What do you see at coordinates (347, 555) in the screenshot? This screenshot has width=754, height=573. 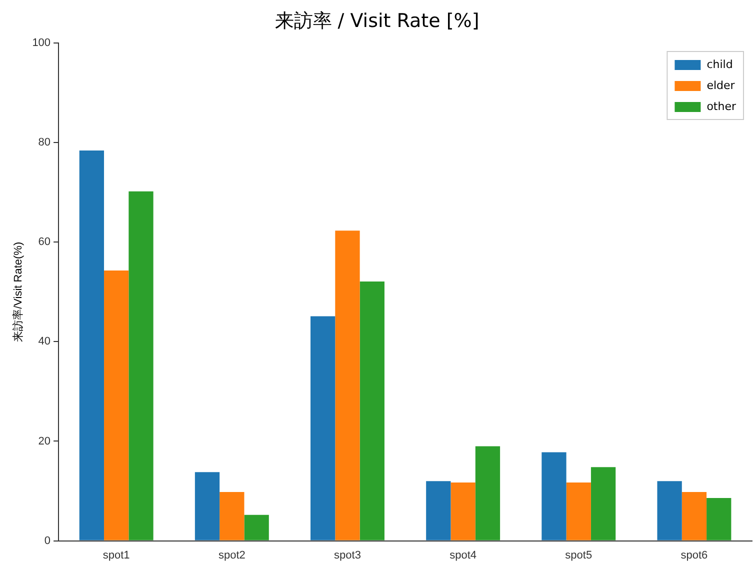 I see `x-tick-label: spot3` at bounding box center [347, 555].